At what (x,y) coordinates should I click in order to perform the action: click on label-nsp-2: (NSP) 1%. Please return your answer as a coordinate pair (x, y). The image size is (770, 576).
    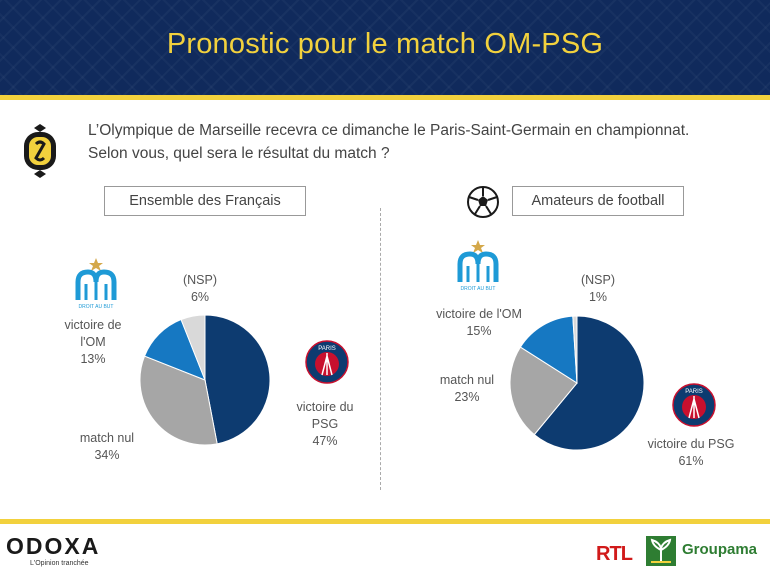
    Looking at the image, I should click on (598, 288).